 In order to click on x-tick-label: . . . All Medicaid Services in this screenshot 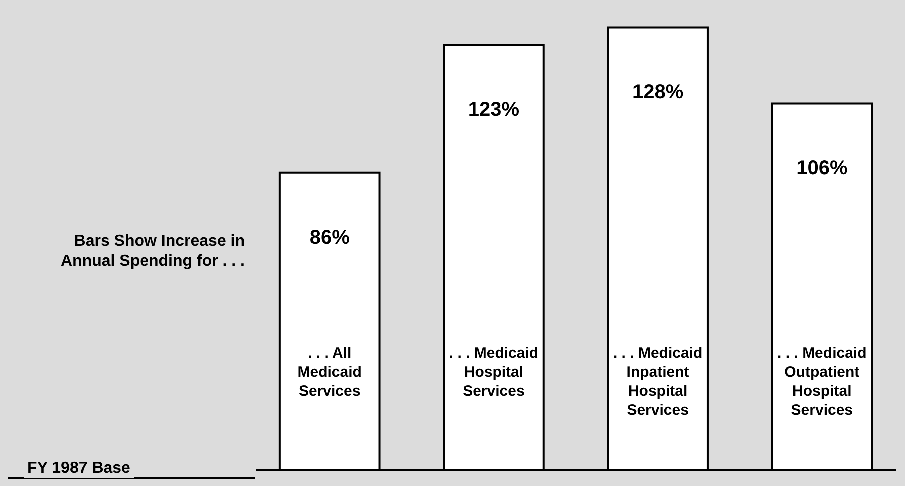, I will do `click(330, 372)`.